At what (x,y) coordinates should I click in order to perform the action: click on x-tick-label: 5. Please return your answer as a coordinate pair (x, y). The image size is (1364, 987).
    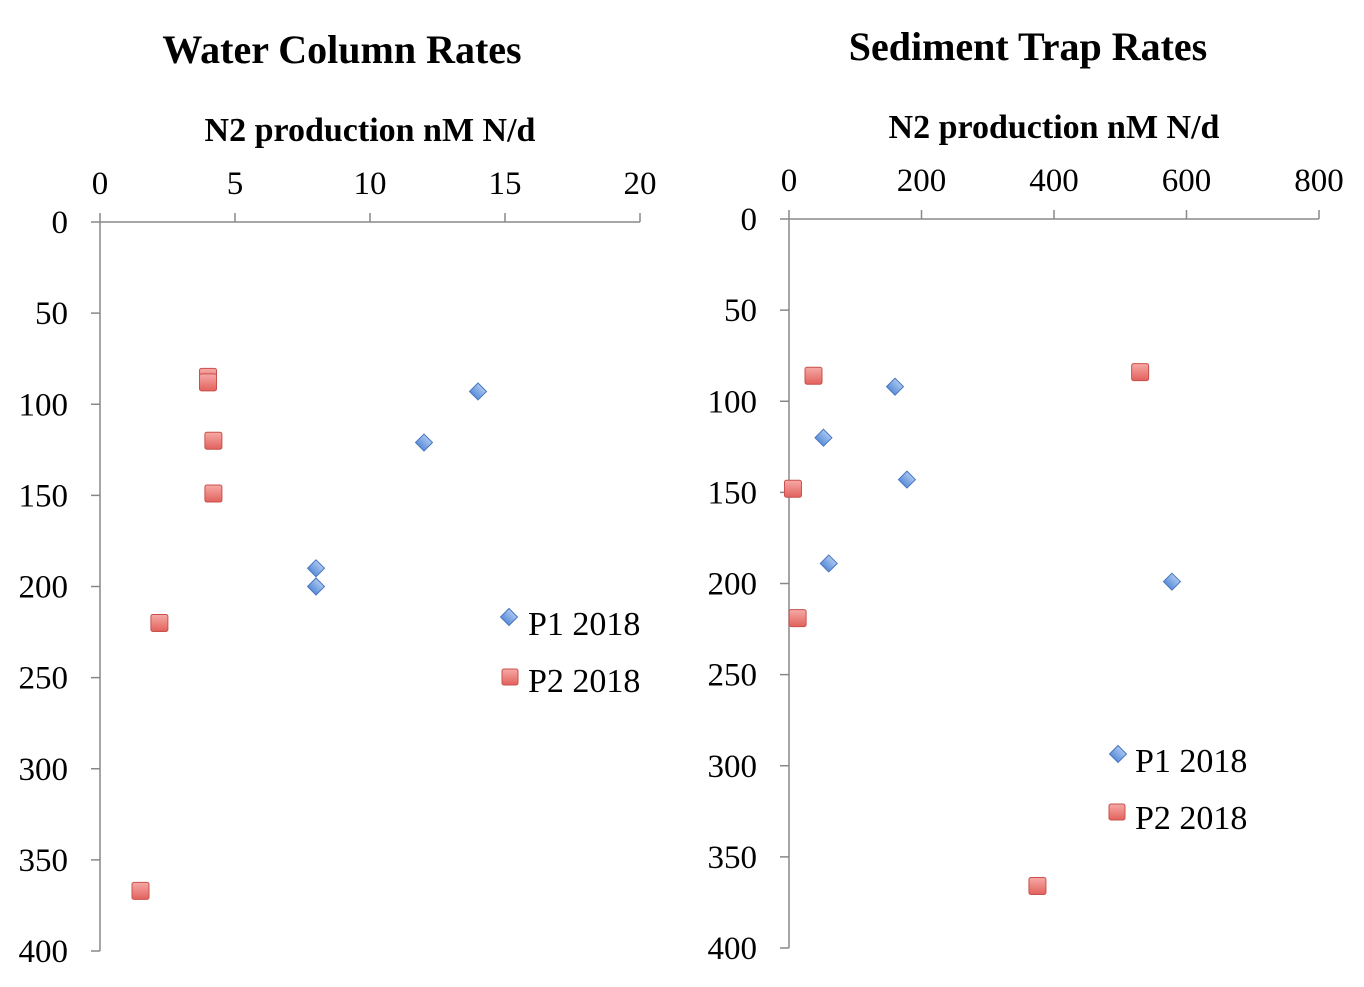
    Looking at the image, I should click on (235, 184).